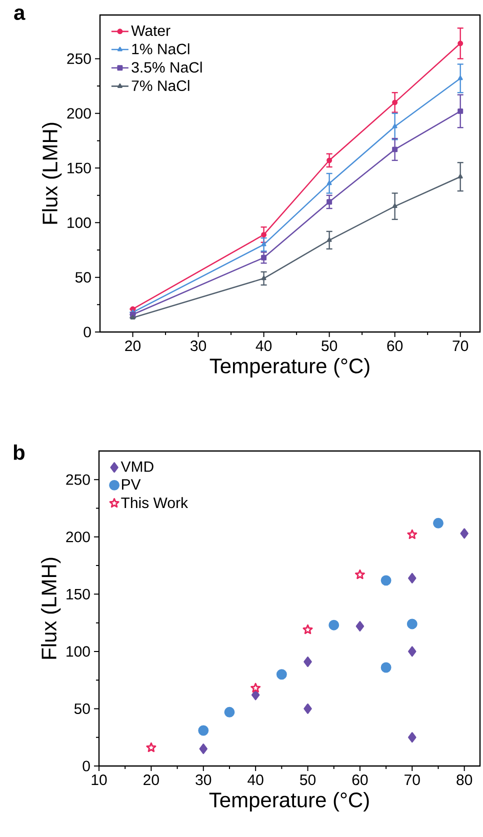 The width and height of the screenshot is (483, 837). What do you see at coordinates (137, 466) in the screenshot?
I see `legend-label: VMD` at bounding box center [137, 466].